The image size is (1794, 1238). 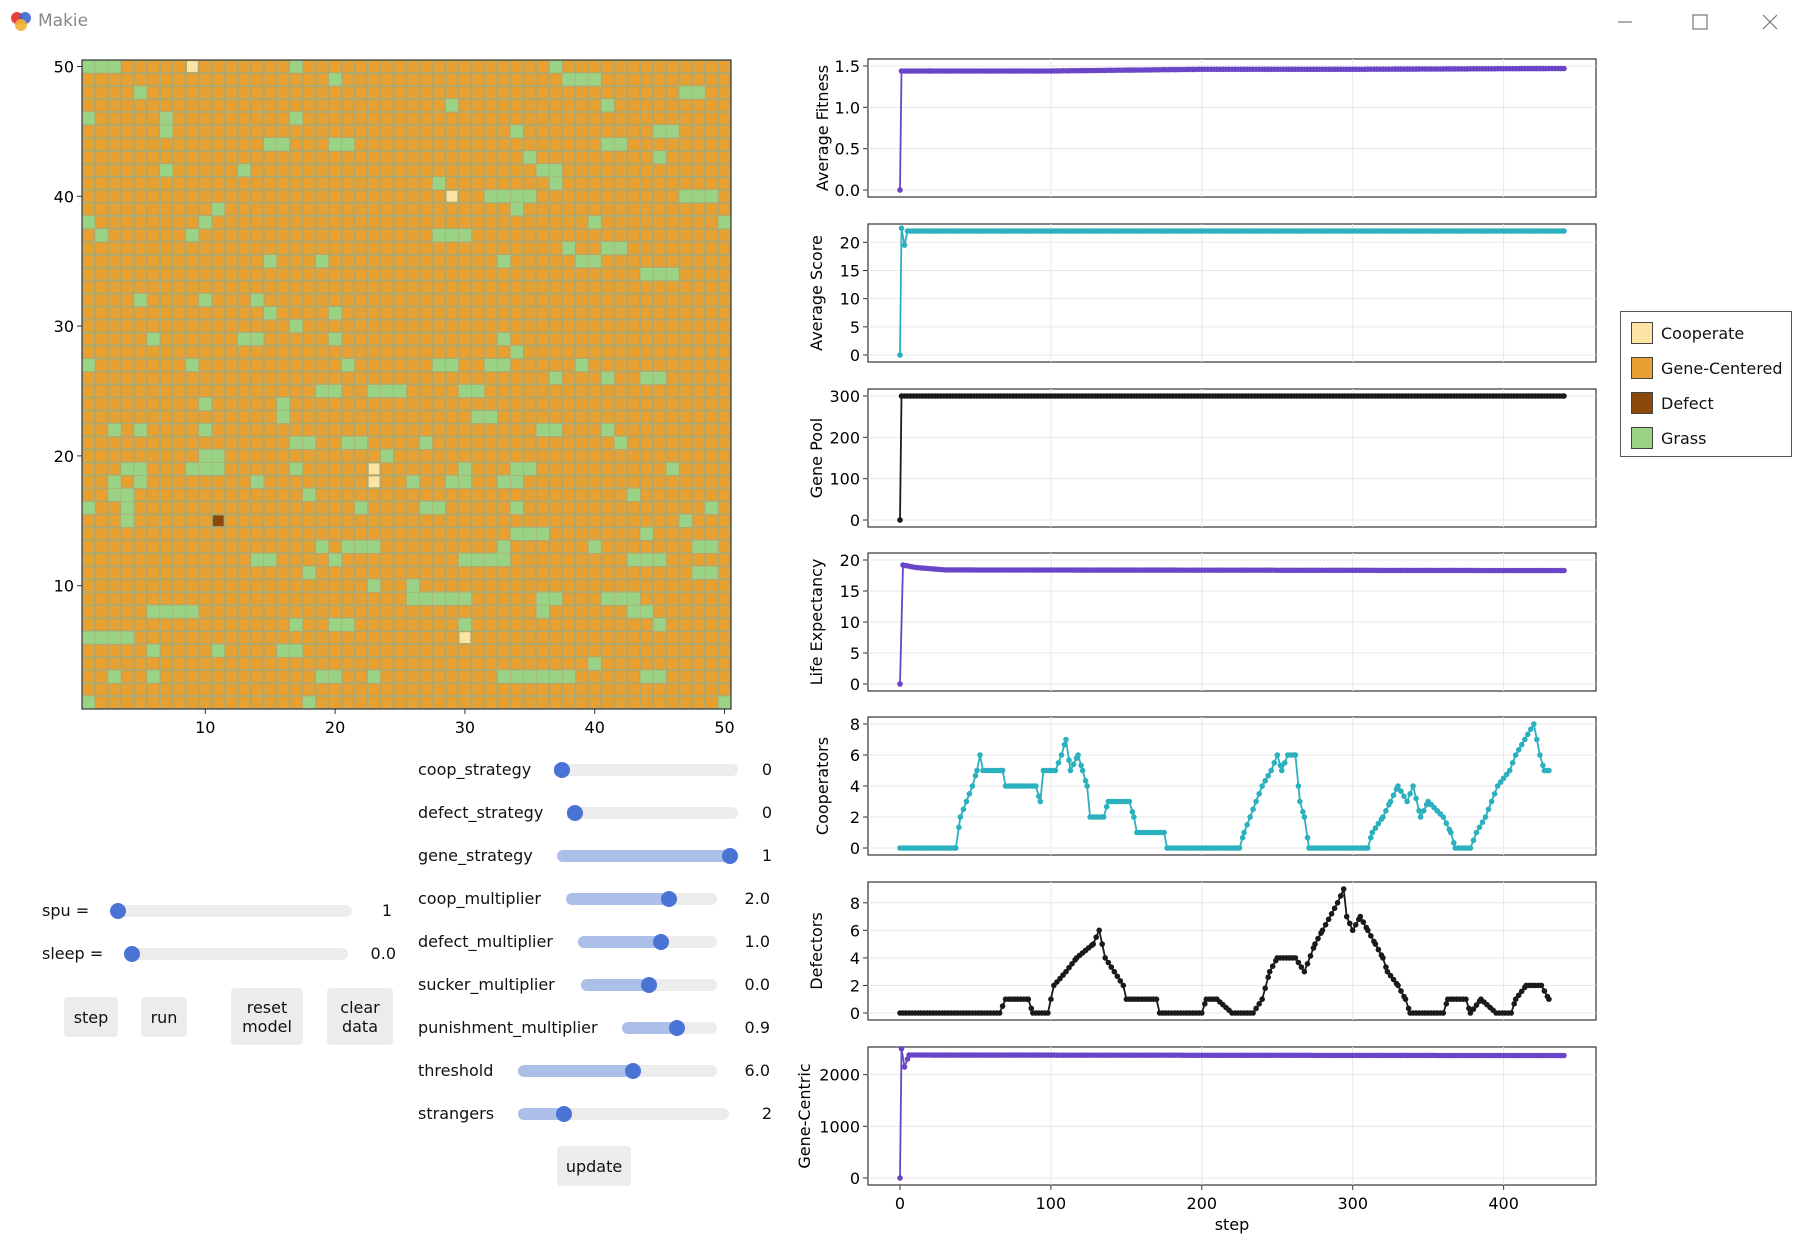 What do you see at coordinates (641, 899) in the screenshot?
I see `coop-multiplier-slider` at bounding box center [641, 899].